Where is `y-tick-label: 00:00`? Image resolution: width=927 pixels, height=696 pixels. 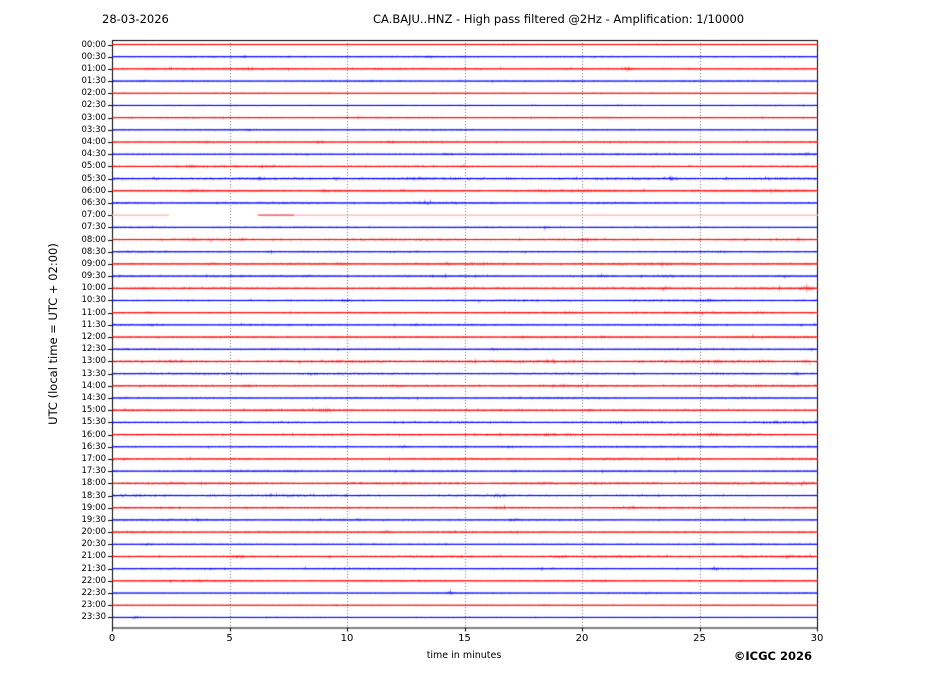 y-tick-label: 00:00 is located at coordinates (94, 44).